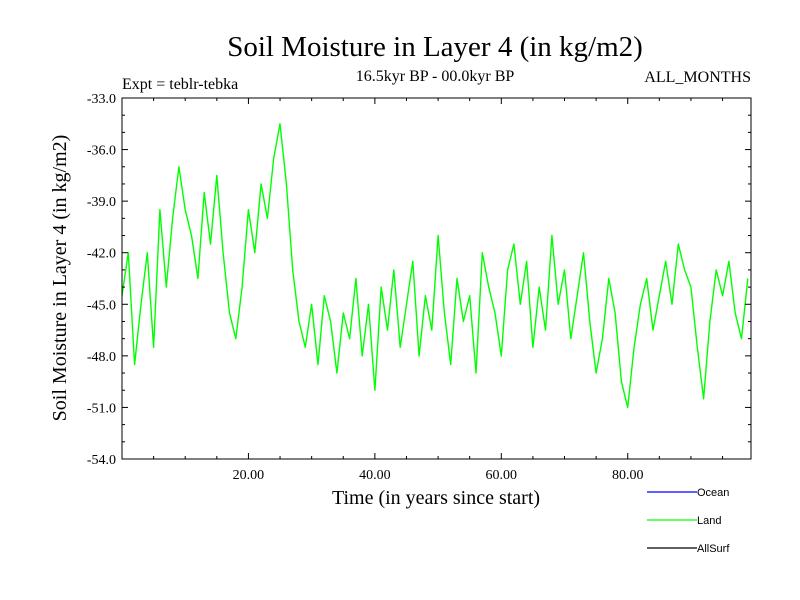 Image resolution: width=800 pixels, height=600 pixels. What do you see at coordinates (101, 151) in the screenshot?
I see `y-tick-label: -36.0` at bounding box center [101, 151].